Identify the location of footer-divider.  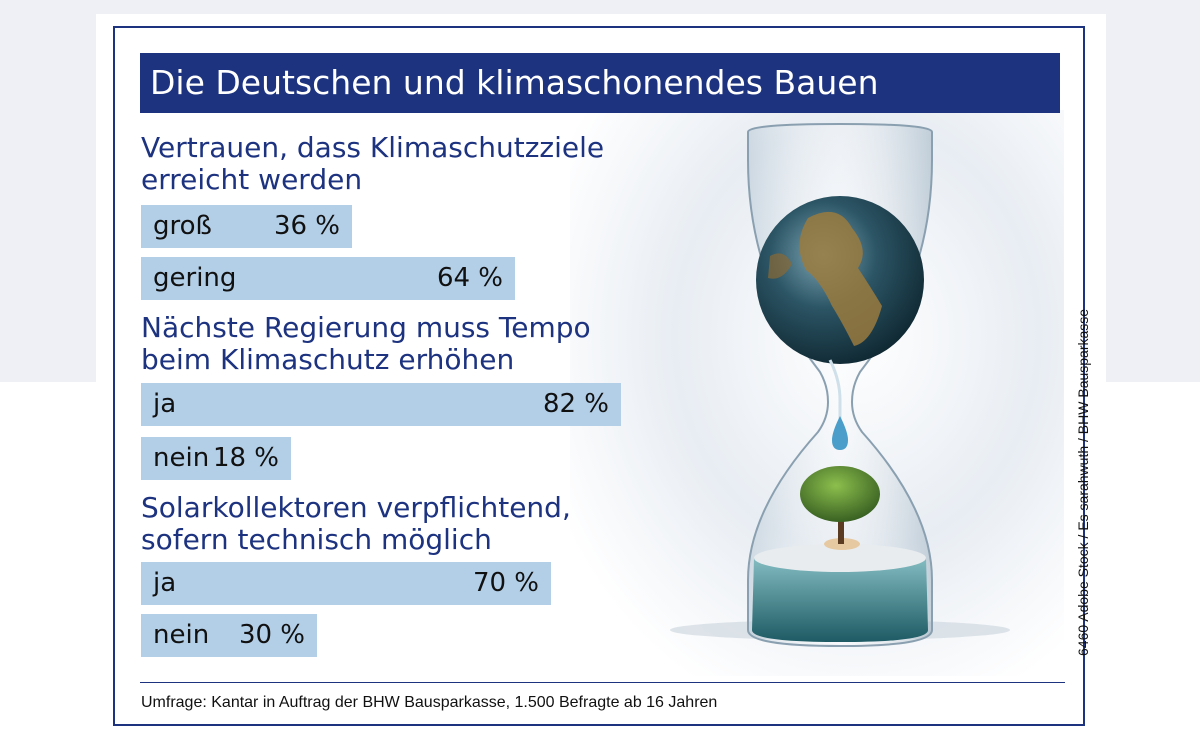
(602, 682).